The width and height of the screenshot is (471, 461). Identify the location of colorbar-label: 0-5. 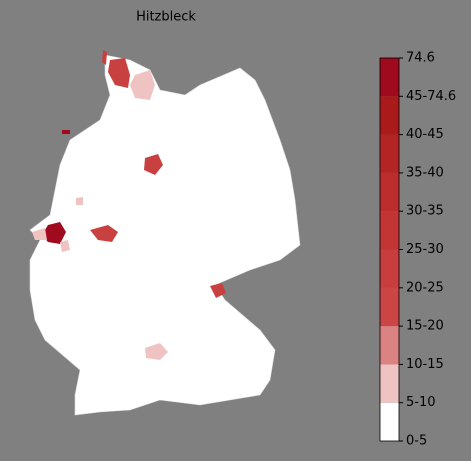
(416, 441).